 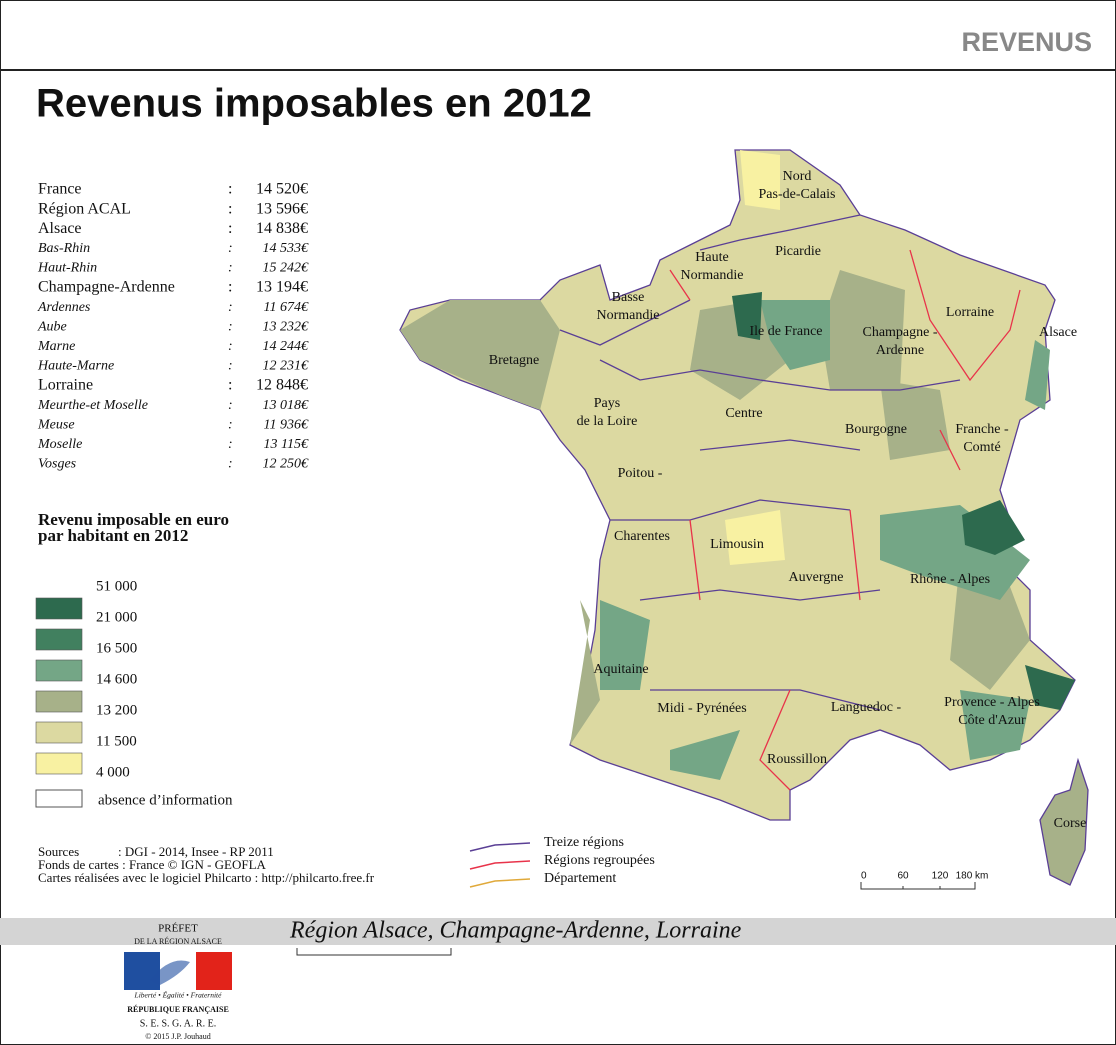 I want to click on logo-text: S. E. S. G. A. R. E., so click(x=178, y=1023).